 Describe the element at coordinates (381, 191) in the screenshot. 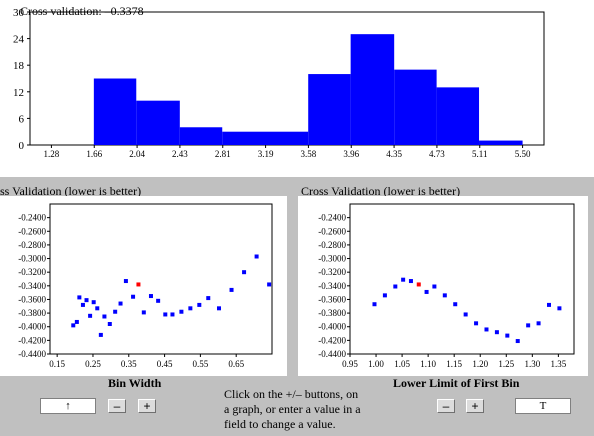

I see `right-plot-title: Cross Validation (lower is better)` at that location.